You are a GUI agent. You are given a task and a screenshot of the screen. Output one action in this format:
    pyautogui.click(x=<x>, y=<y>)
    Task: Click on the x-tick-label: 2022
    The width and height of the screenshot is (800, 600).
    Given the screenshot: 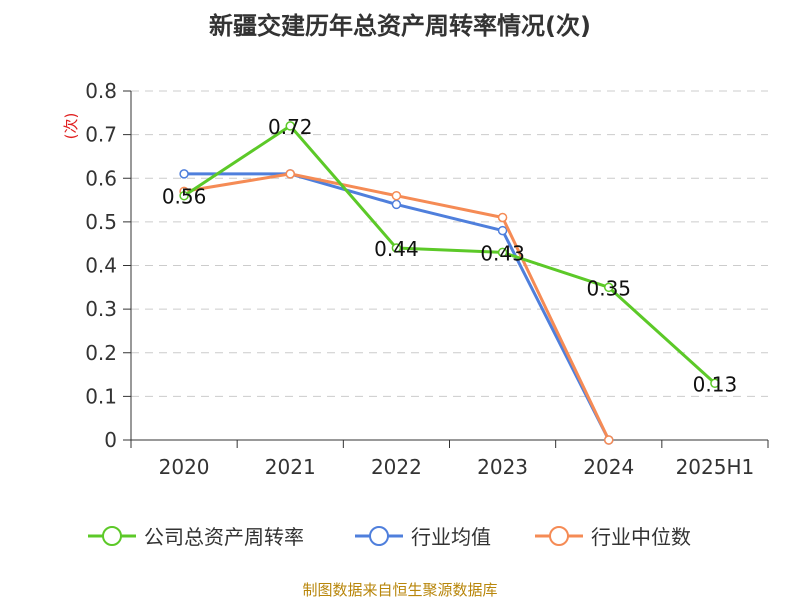 What is the action you would take?
    pyautogui.click(x=396, y=467)
    